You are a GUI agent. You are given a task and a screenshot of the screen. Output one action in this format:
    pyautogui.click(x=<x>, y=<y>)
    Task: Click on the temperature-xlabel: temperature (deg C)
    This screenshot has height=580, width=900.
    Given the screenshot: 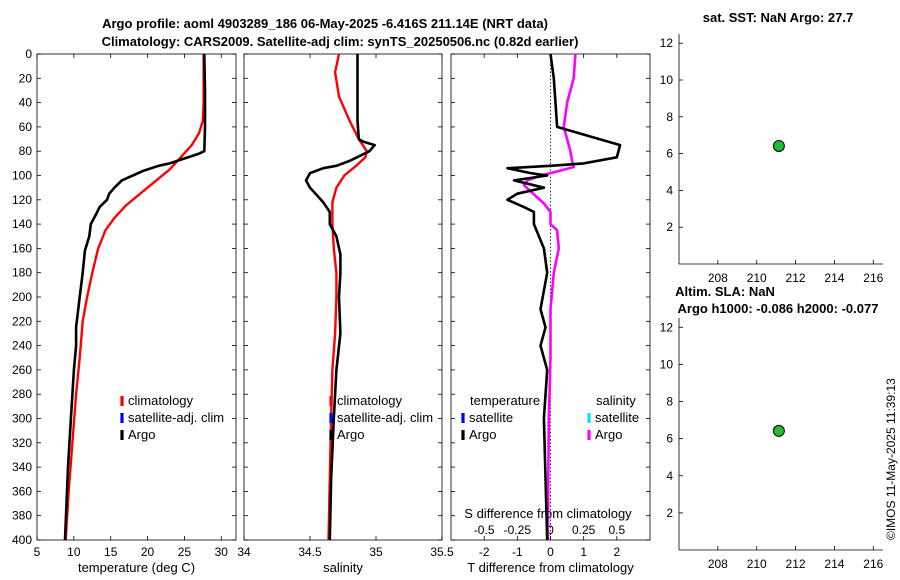 What is the action you would take?
    pyautogui.click(x=136, y=567)
    